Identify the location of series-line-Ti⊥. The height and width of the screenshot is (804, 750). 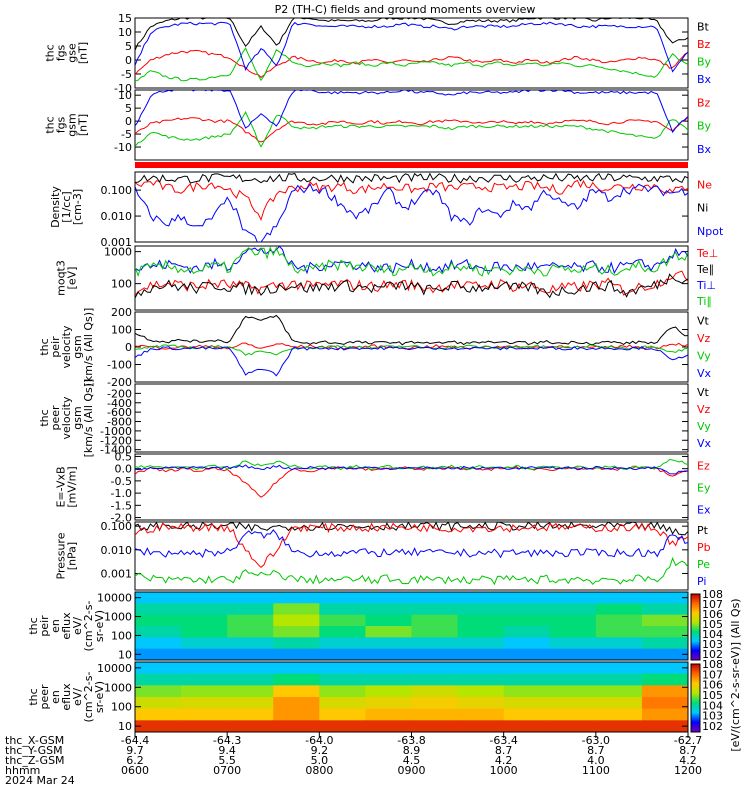
(411, 260).